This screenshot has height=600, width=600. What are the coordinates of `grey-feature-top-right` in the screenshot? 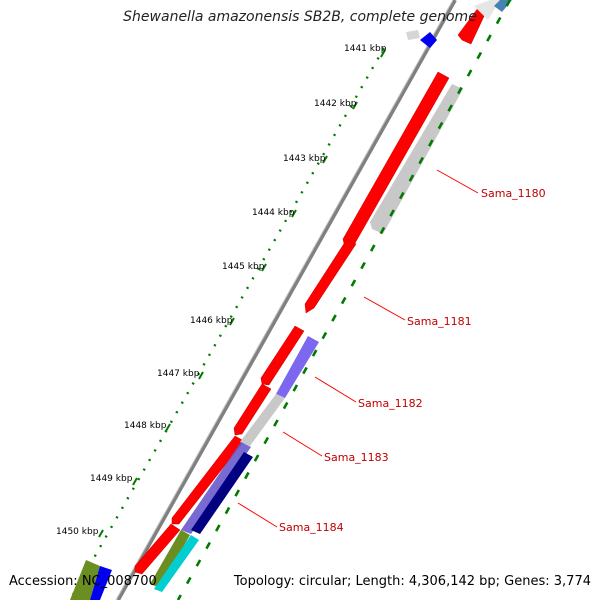 It's located at (487, 10).